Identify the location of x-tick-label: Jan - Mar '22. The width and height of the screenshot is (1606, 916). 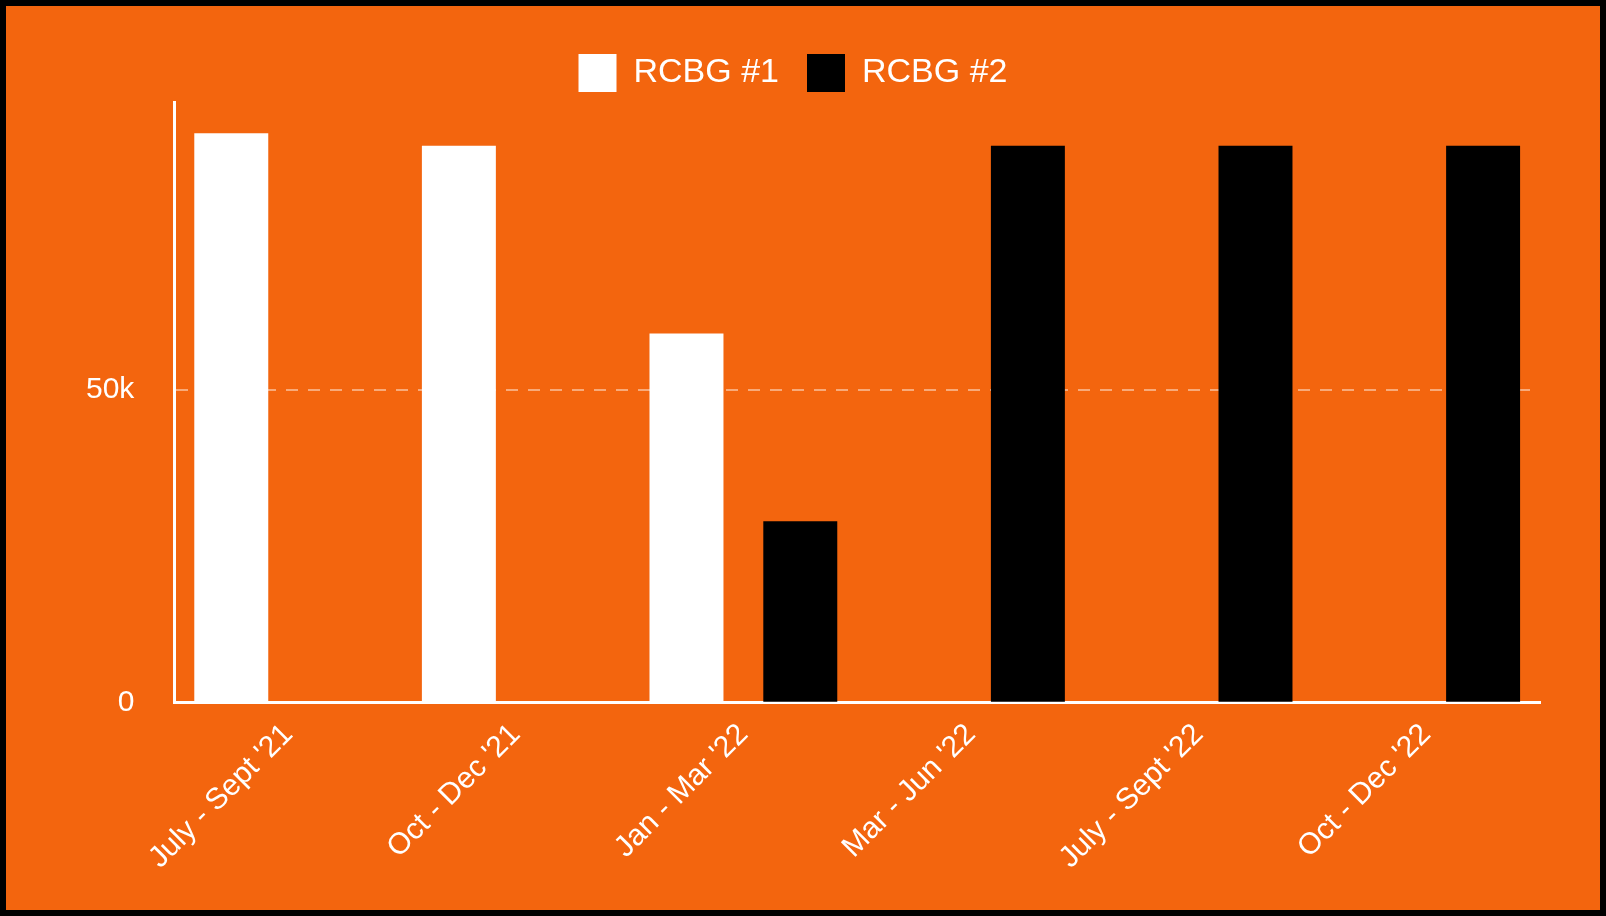
(680, 789).